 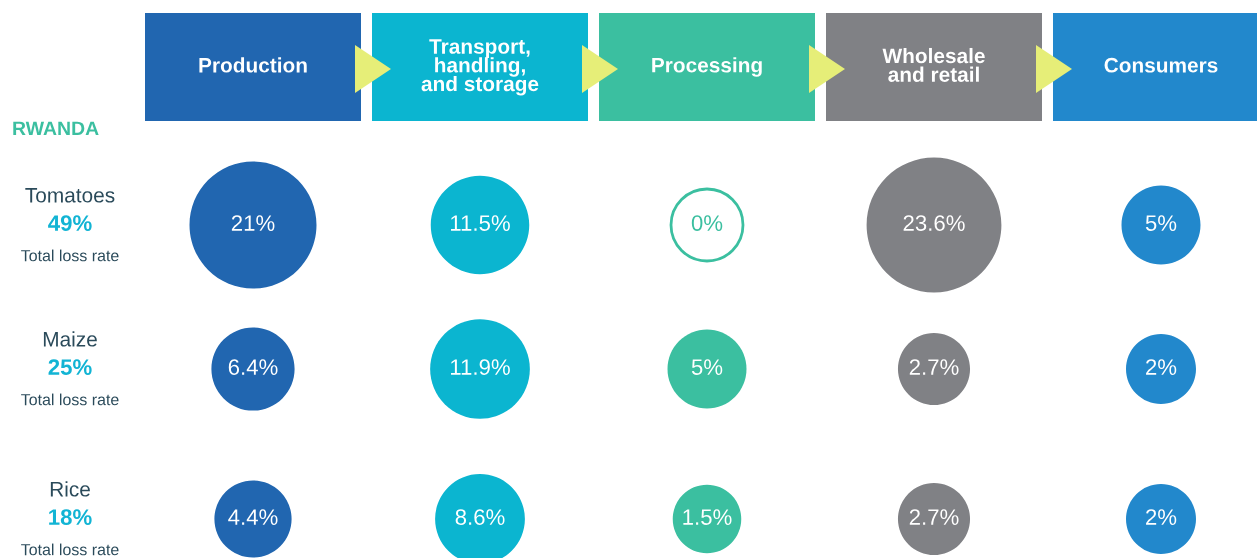 I want to click on data-label: 11.9%, so click(x=480, y=367).